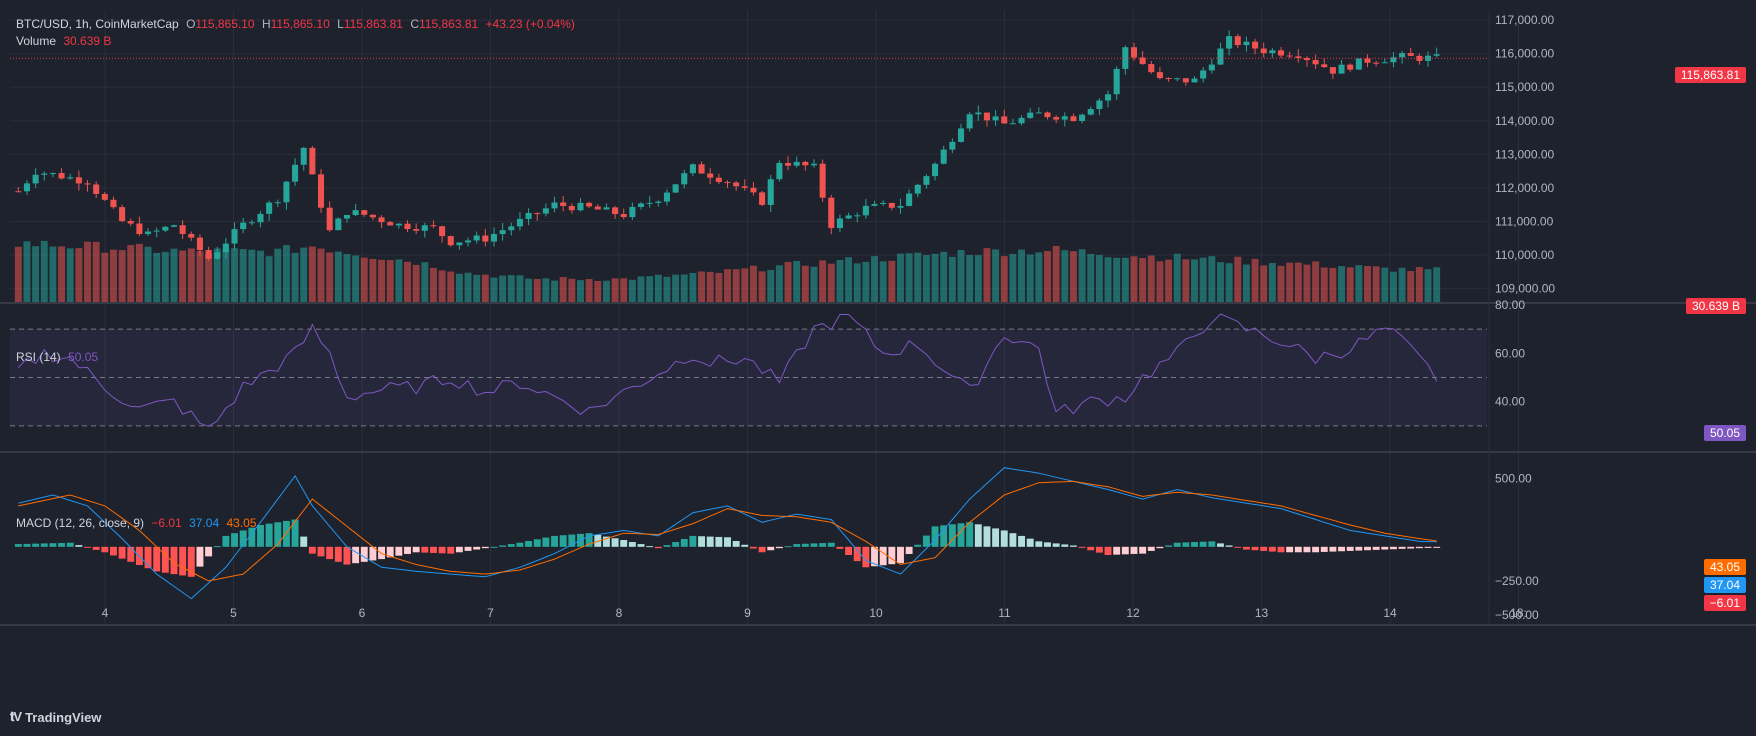 Image resolution: width=1756 pixels, height=736 pixels. Describe the element at coordinates (55, 717) in the screenshot. I see `tradingview-logo: 𝐭V TradingView` at that location.